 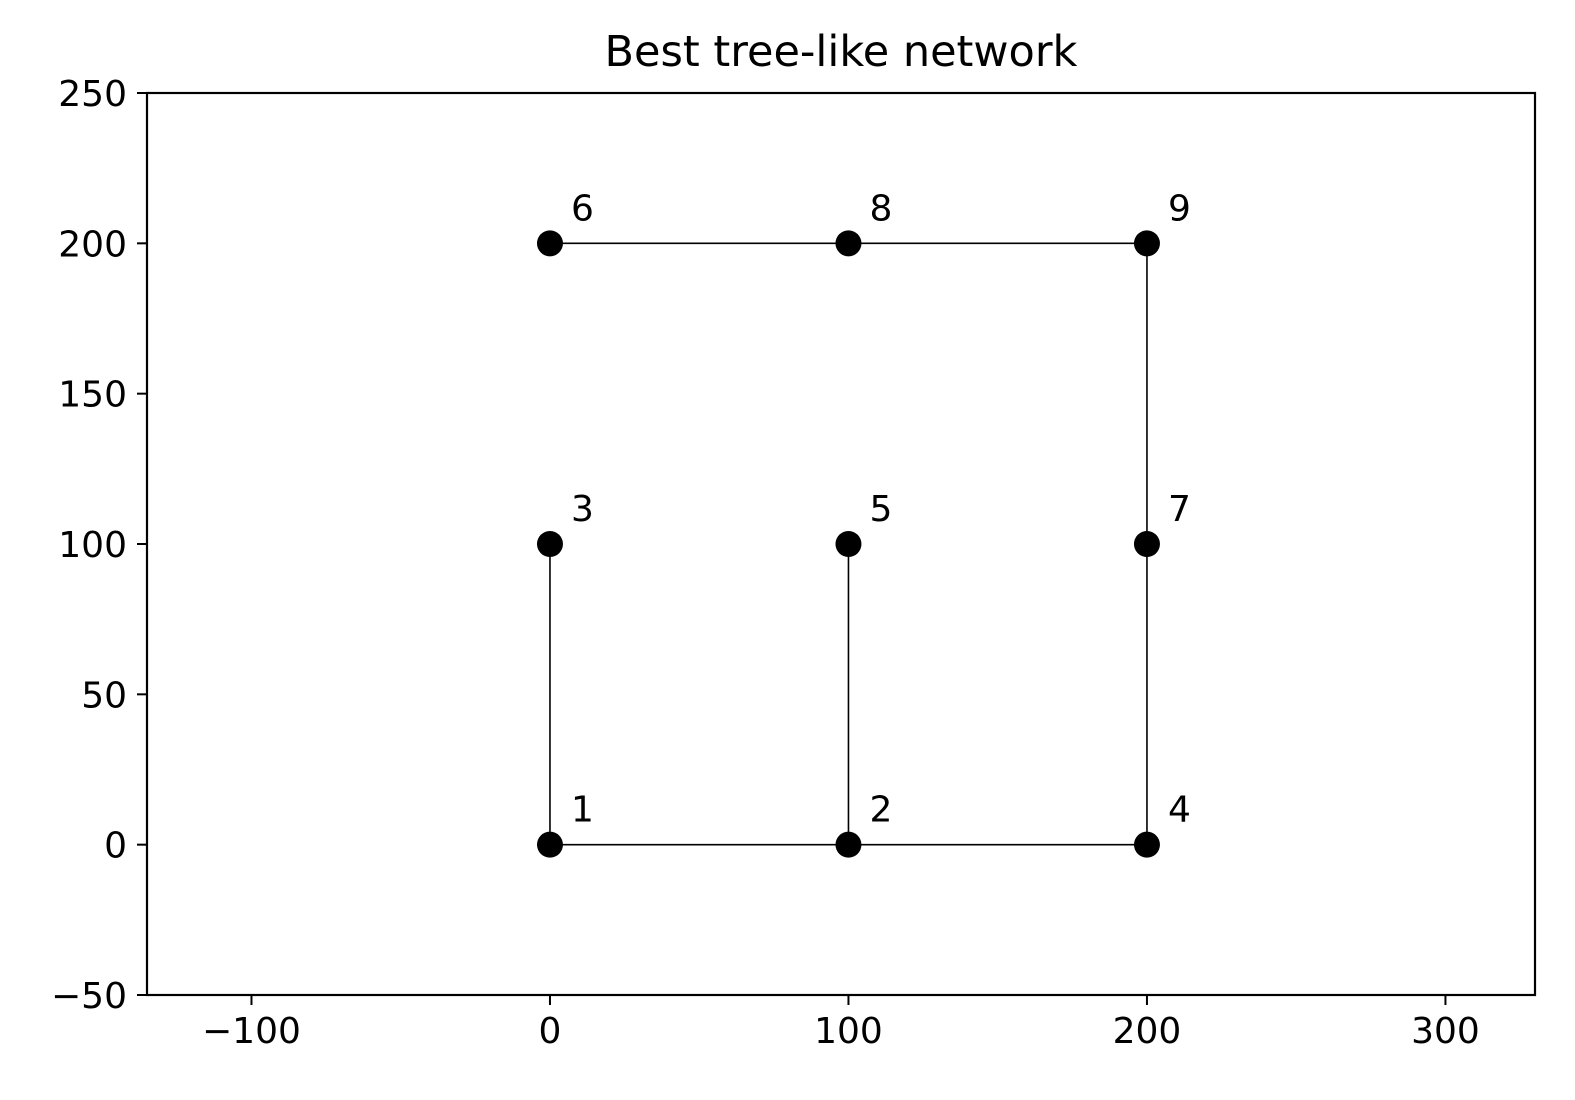 I want to click on node-label-6: 6, so click(x=582, y=208).